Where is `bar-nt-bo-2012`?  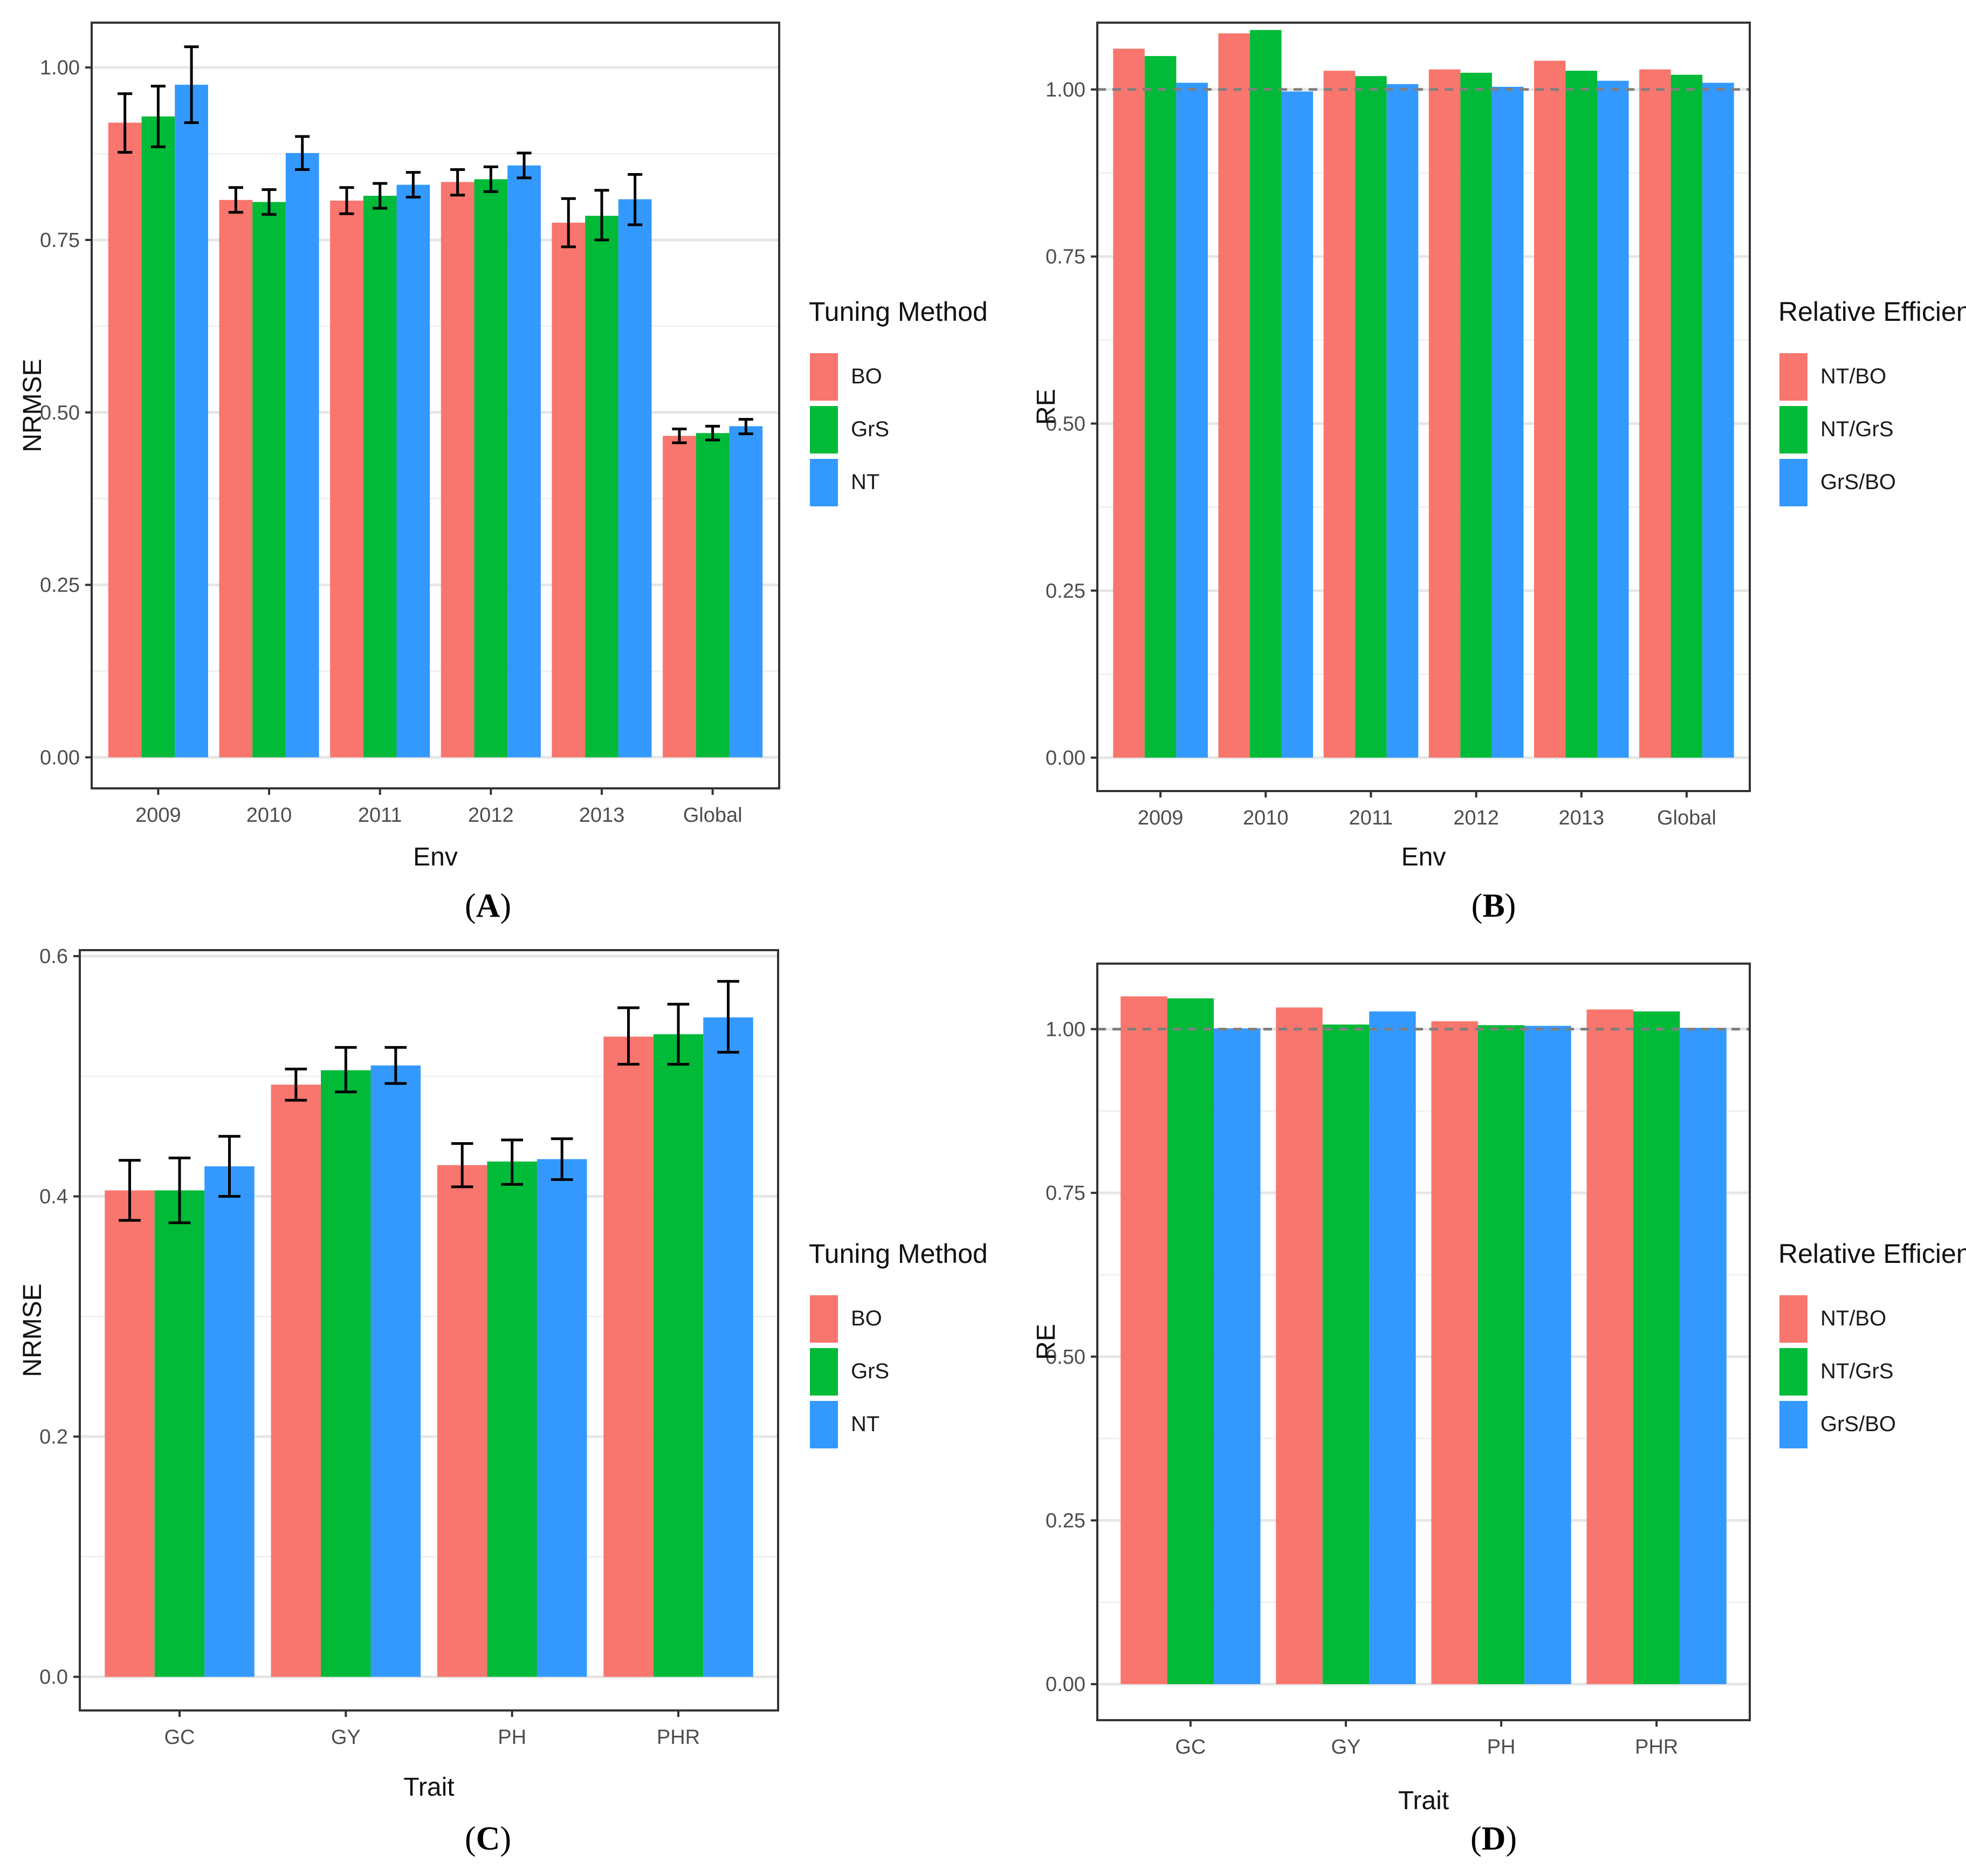 bar-nt-bo-2012 is located at coordinates (1444, 413).